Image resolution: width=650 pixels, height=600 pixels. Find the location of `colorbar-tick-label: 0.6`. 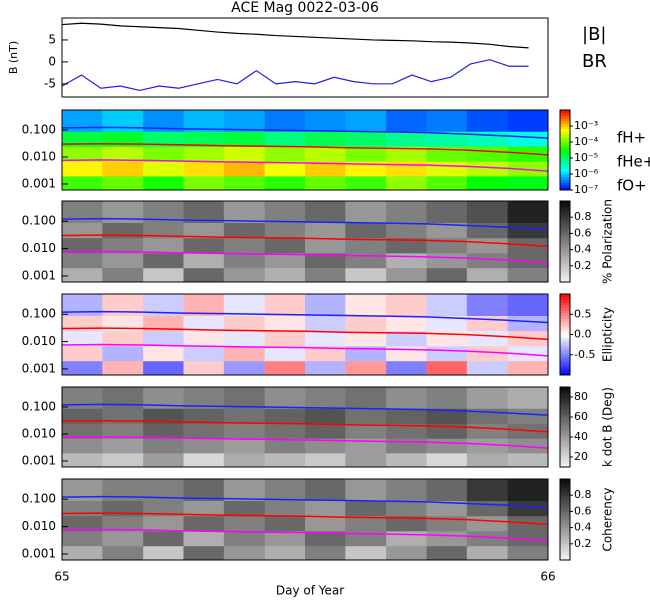

colorbar-tick-label: 0.6 is located at coordinates (583, 232).